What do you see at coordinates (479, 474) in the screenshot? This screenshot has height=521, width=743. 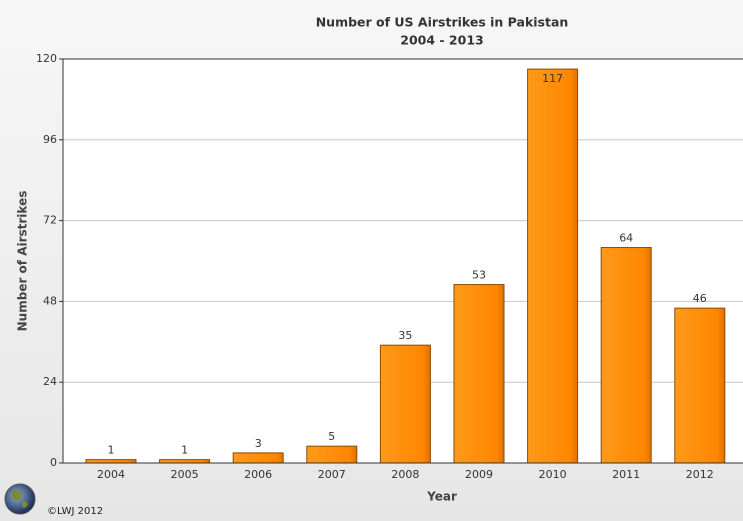 I see `x-tick-label: 2009` at bounding box center [479, 474].